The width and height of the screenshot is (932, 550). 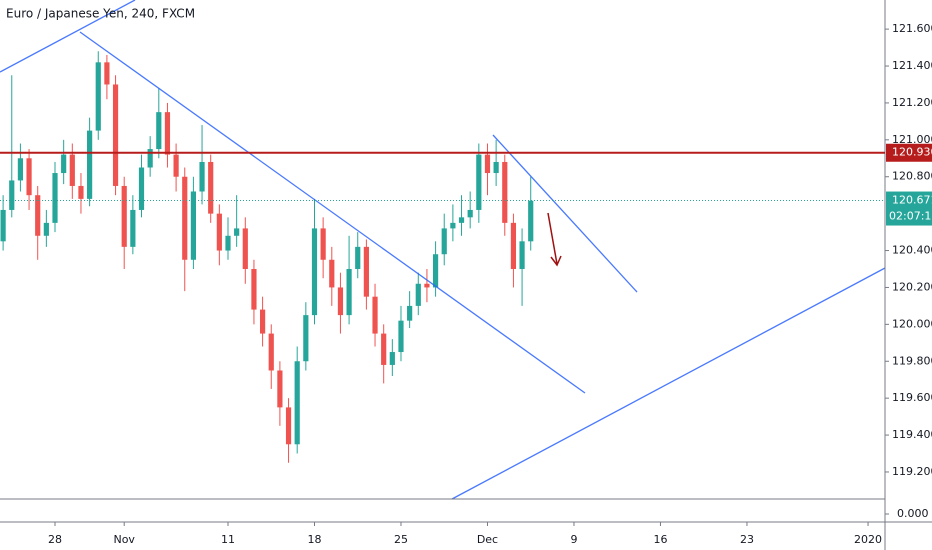 I want to click on level-label-box, so click(x=909, y=152).